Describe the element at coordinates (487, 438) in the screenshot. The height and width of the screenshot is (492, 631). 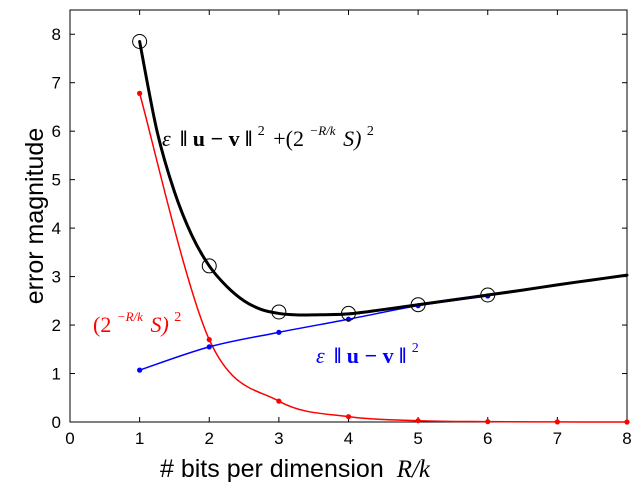
I see `x-tick-label: 6` at that location.